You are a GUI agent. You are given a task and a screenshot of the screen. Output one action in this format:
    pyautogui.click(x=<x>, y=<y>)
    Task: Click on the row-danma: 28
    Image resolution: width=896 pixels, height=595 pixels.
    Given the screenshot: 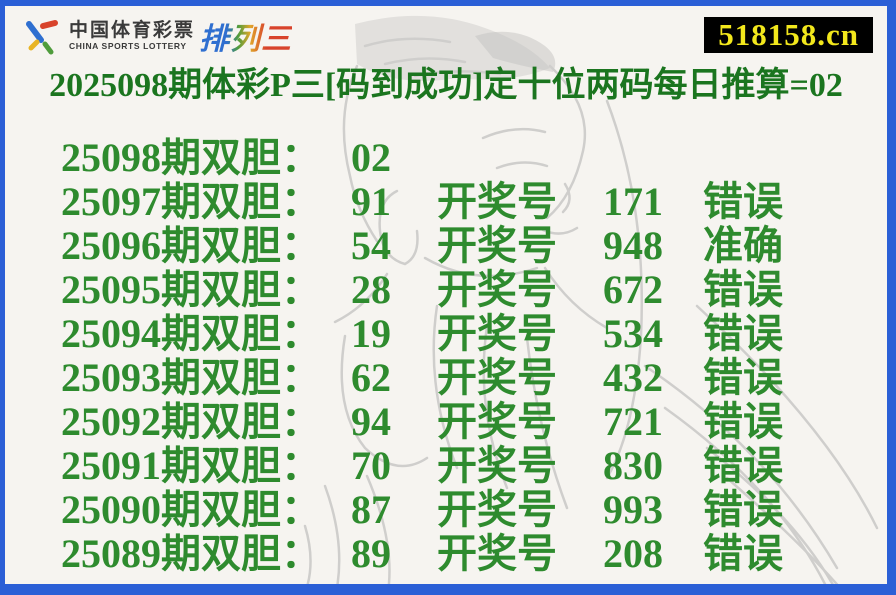 What is the action you would take?
    pyautogui.click(x=371, y=289)
    